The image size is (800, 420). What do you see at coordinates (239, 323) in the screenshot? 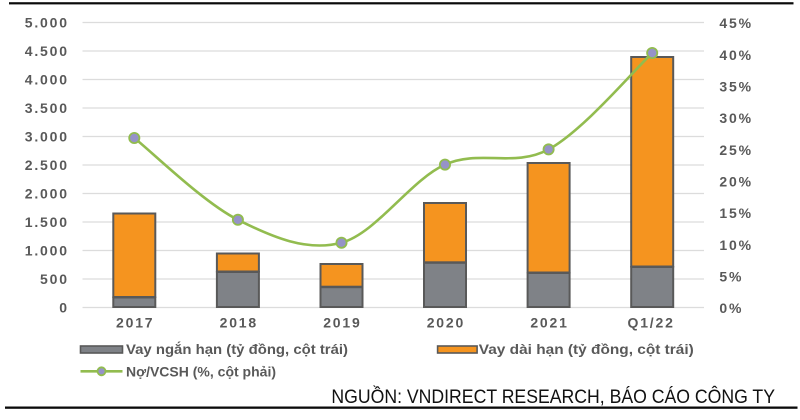
I see `svg-text: 2018` at bounding box center [239, 323].